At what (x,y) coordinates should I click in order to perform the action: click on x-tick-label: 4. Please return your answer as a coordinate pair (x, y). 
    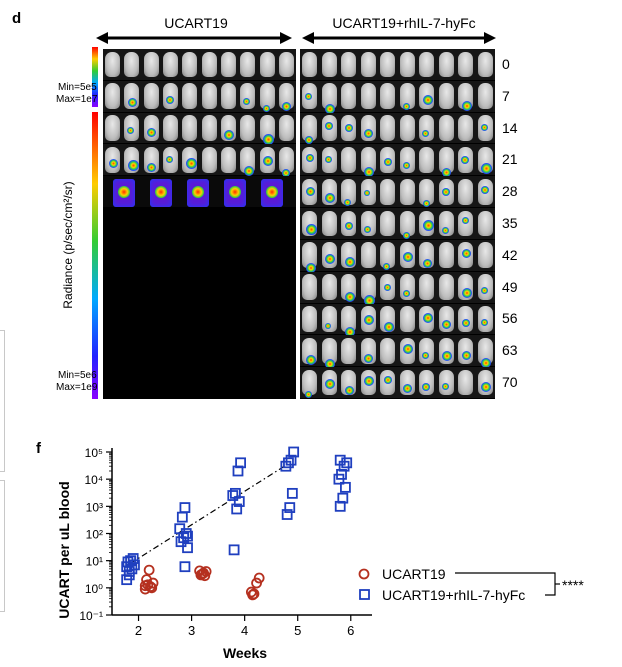
    Looking at the image, I should click on (244, 630).